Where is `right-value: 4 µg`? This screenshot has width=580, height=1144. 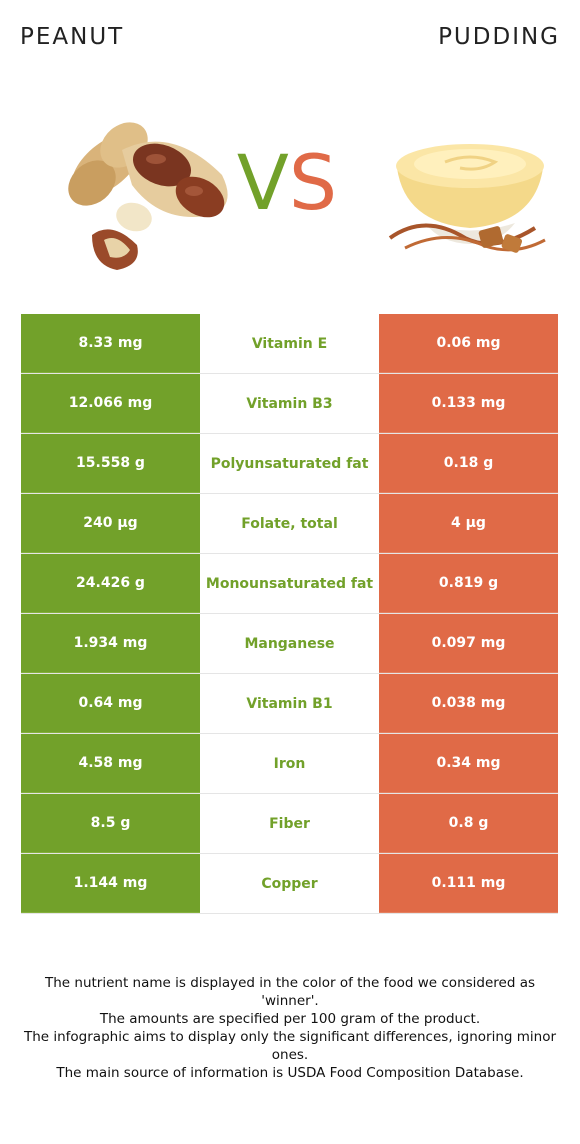
right-value: 4 µg is located at coordinates (468, 523).